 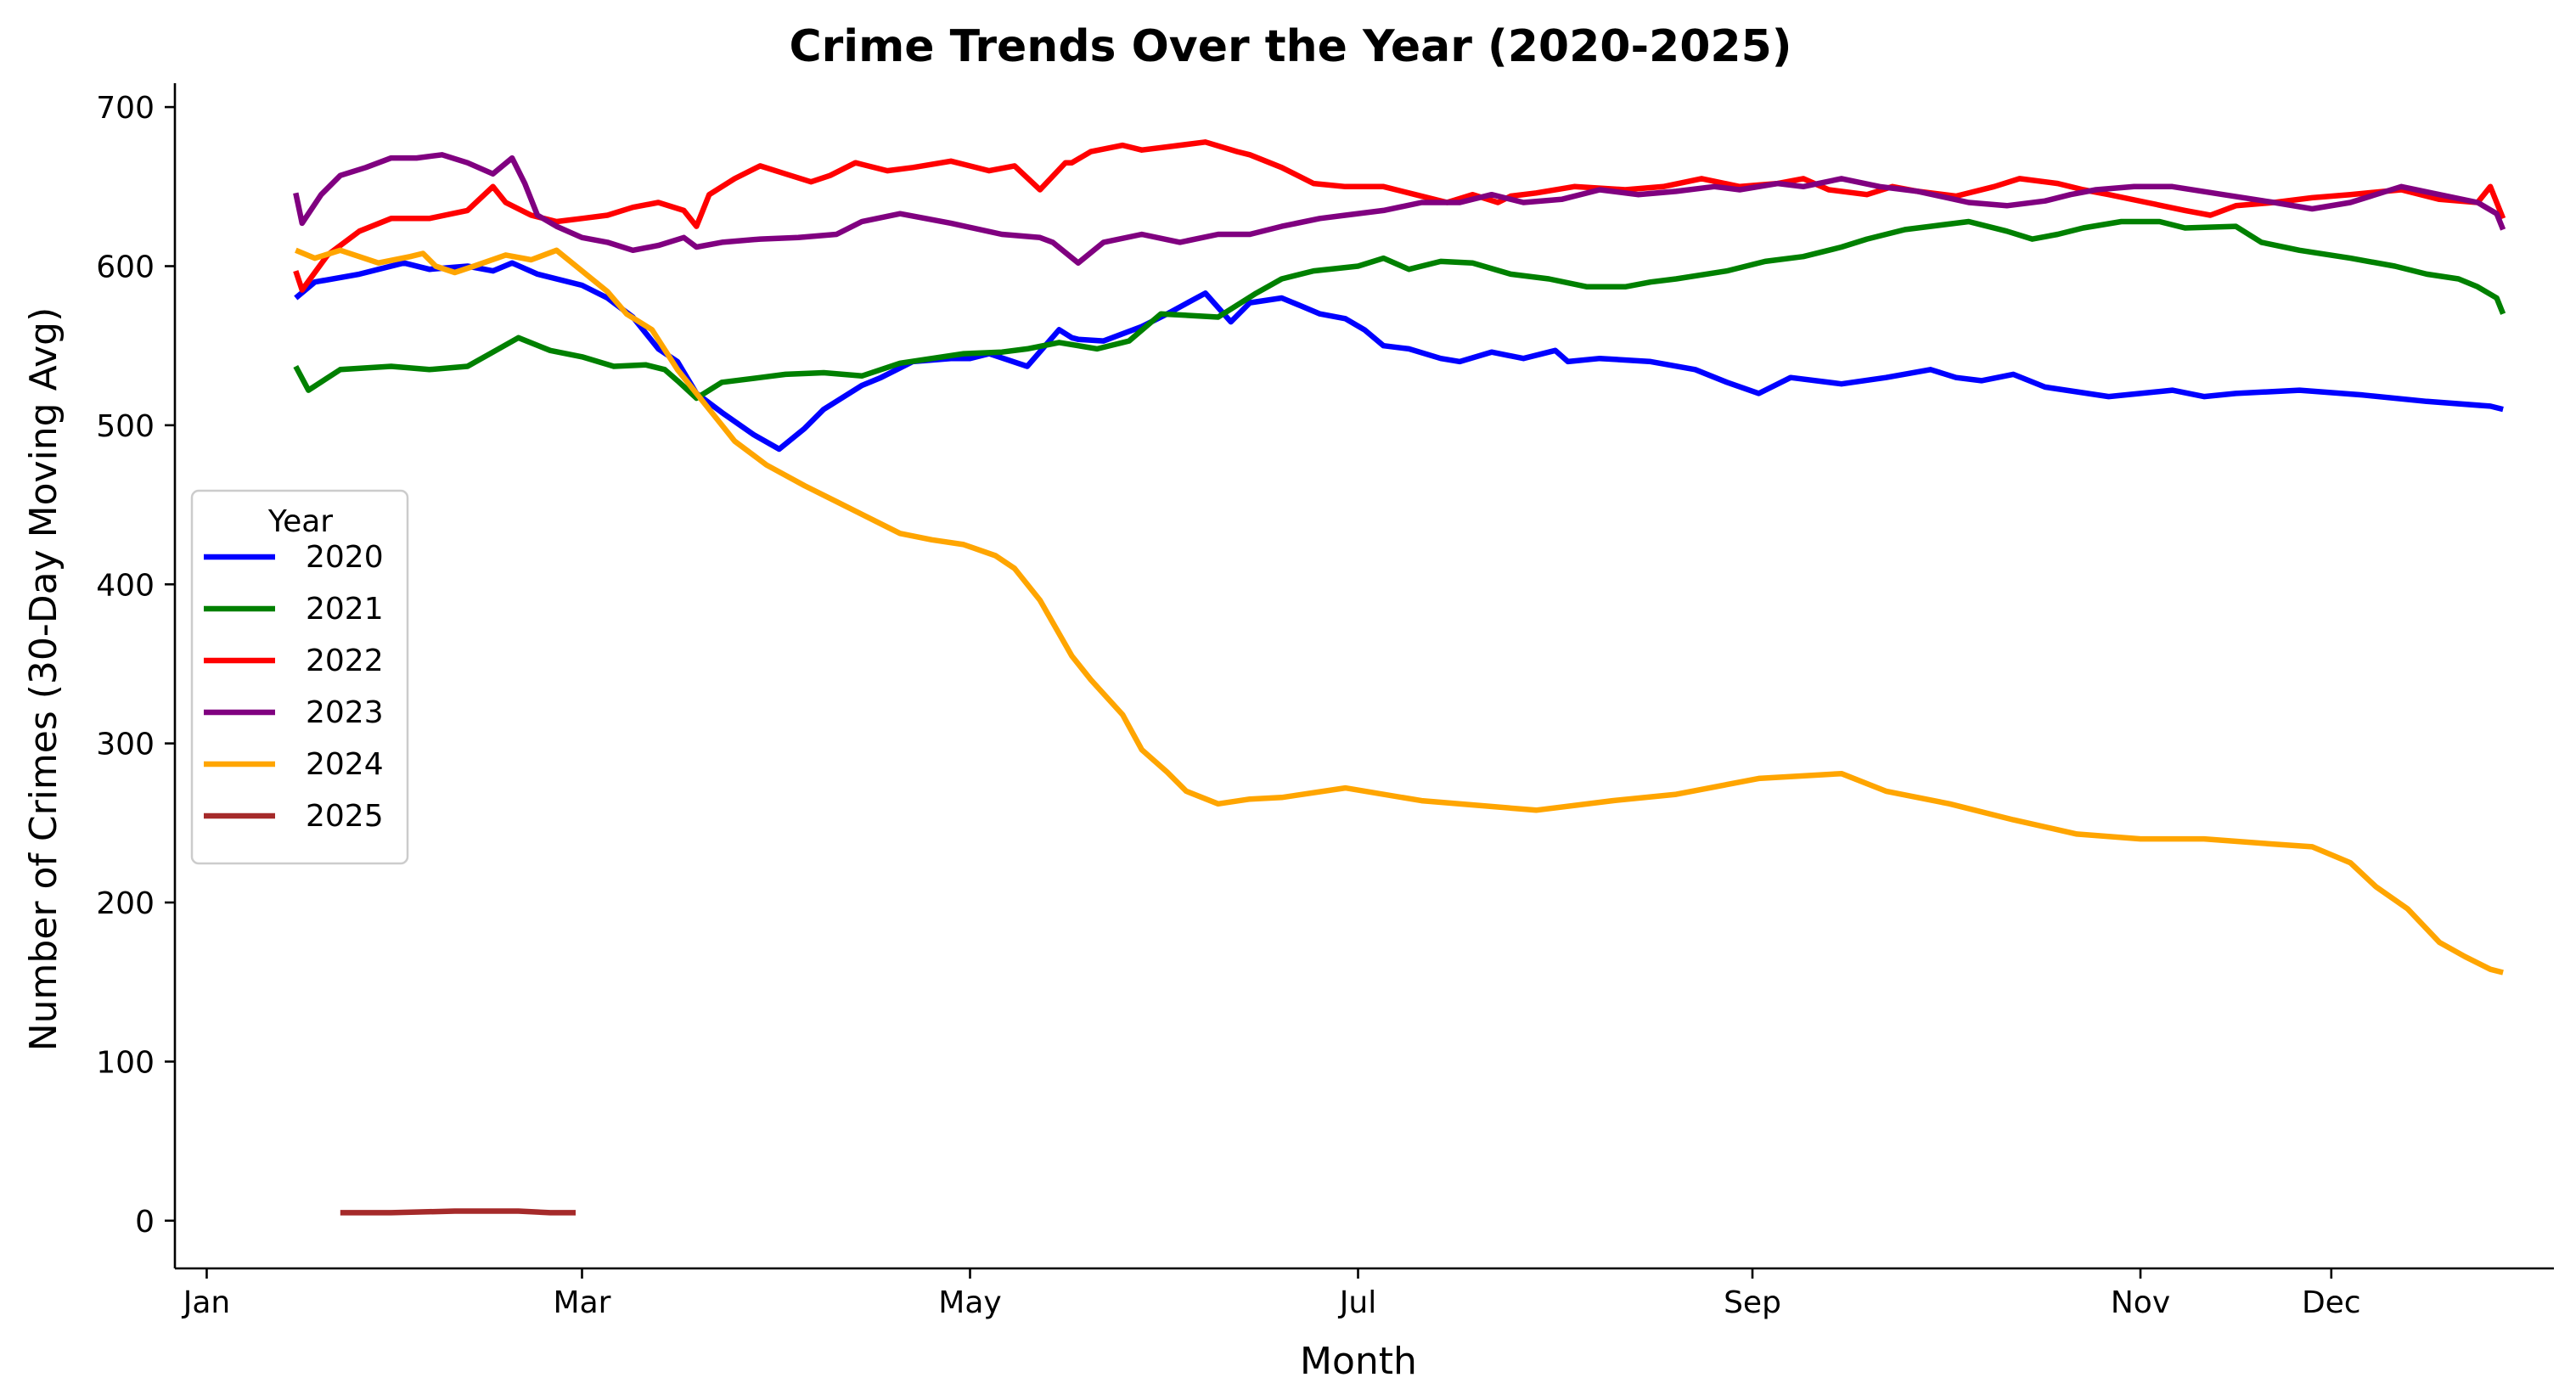 I want to click on legend-label-2020: 2020, so click(x=345, y=557).